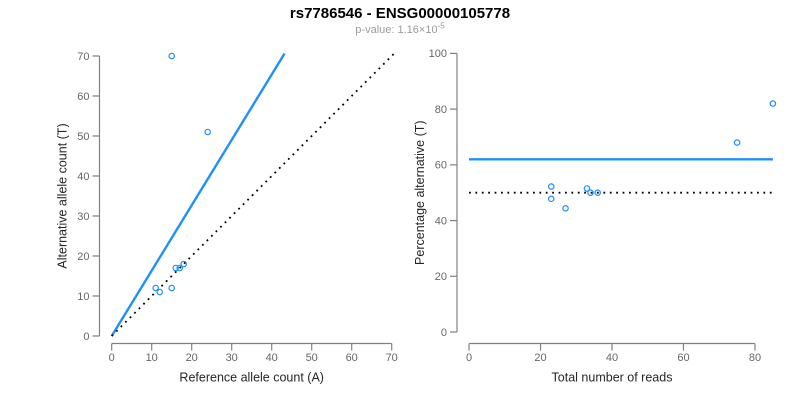  I want to click on y-axis-title: Alternative allele count (T), so click(63, 195).